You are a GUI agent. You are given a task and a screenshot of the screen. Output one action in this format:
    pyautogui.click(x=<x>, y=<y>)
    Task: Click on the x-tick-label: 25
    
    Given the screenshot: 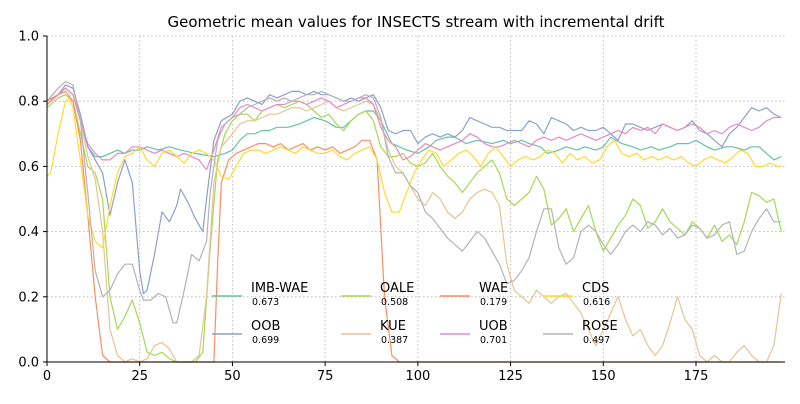 What is the action you would take?
    pyautogui.click(x=139, y=376)
    